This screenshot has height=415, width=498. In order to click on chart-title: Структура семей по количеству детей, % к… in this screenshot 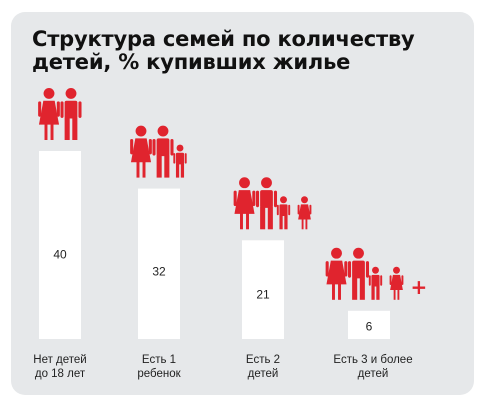, I will do `click(223, 50)`.